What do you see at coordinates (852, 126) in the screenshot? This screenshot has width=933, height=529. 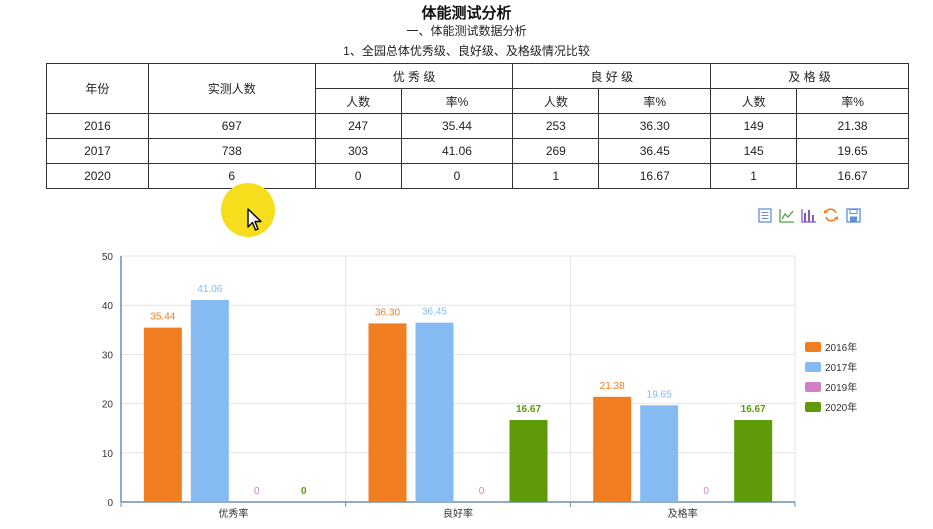 I see `cell-pass-rate: 21.38` at bounding box center [852, 126].